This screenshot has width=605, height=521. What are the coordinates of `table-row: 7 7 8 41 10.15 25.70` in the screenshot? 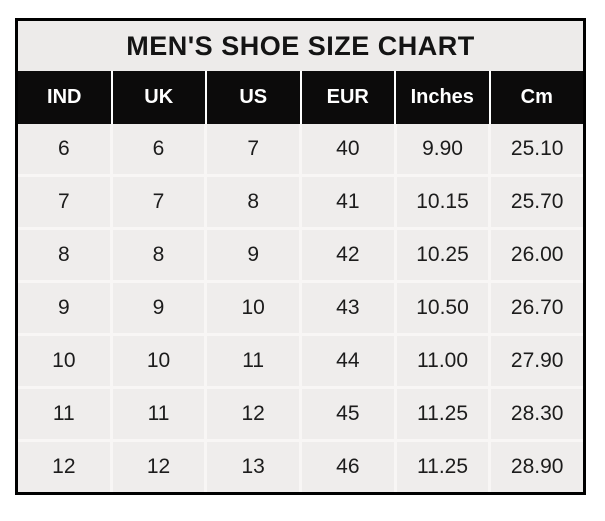 It's located at (301, 200).